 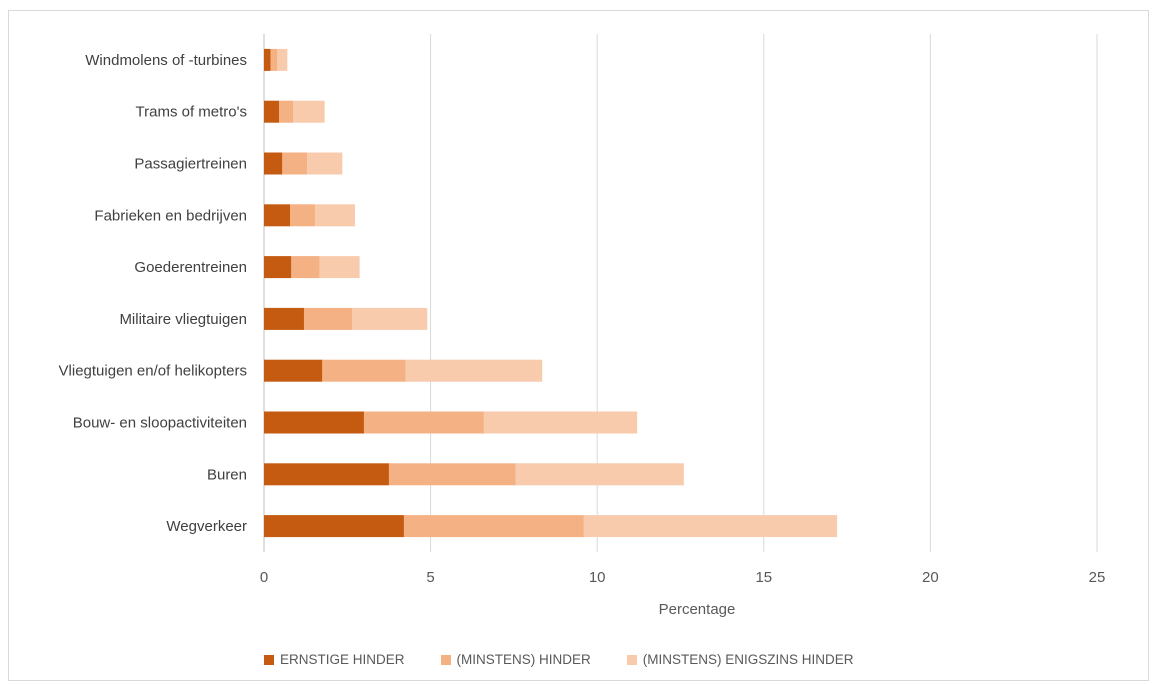 I want to click on category-label: Bouw- en sloopactiviteiten, so click(x=160, y=423).